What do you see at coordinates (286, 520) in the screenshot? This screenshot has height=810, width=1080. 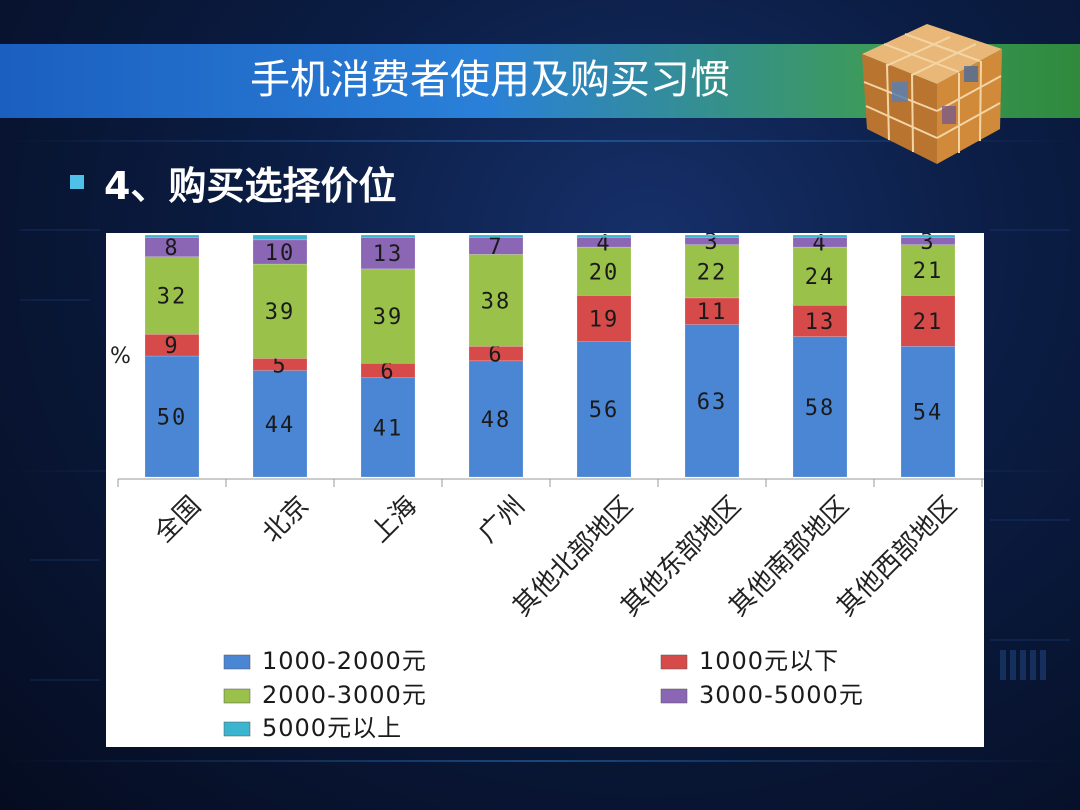 I see `x-tick-label: 北京` at bounding box center [286, 520].